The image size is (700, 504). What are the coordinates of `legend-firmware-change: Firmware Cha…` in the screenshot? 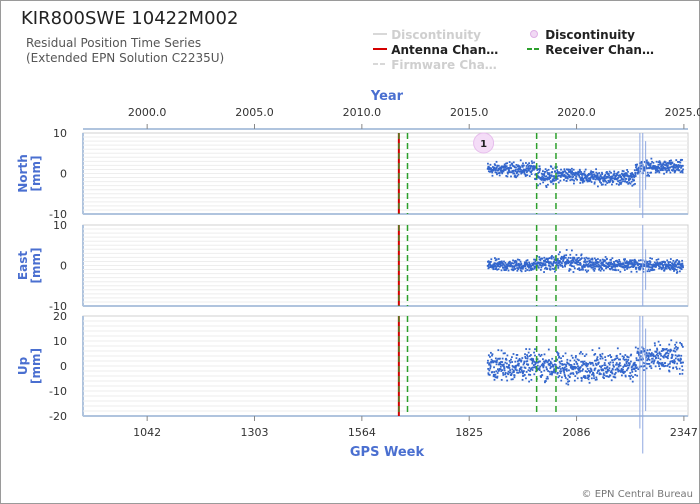 It's located at (435, 63).